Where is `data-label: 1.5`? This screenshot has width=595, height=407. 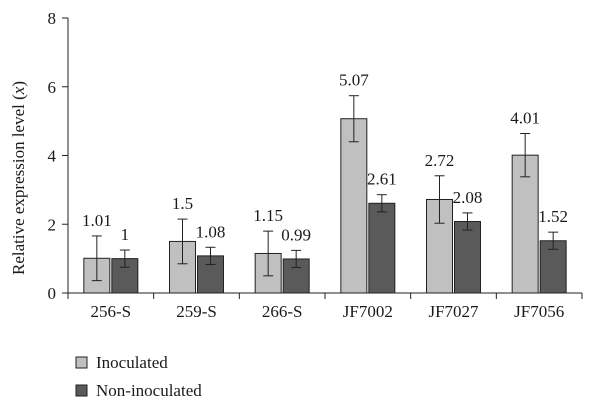
data-label: 1.5 is located at coordinates (182, 203).